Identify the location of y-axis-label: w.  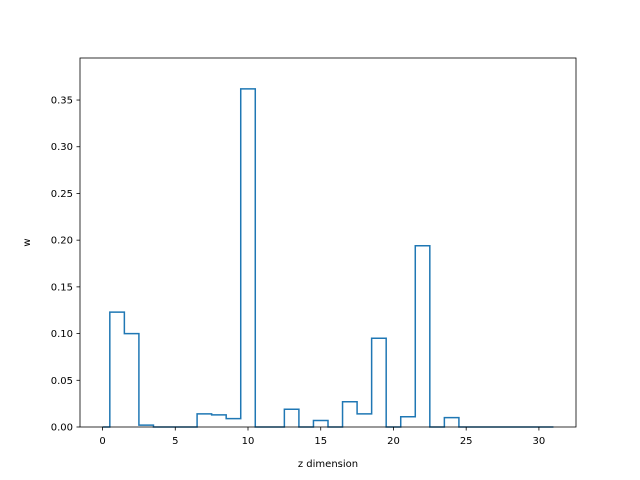
(27, 242).